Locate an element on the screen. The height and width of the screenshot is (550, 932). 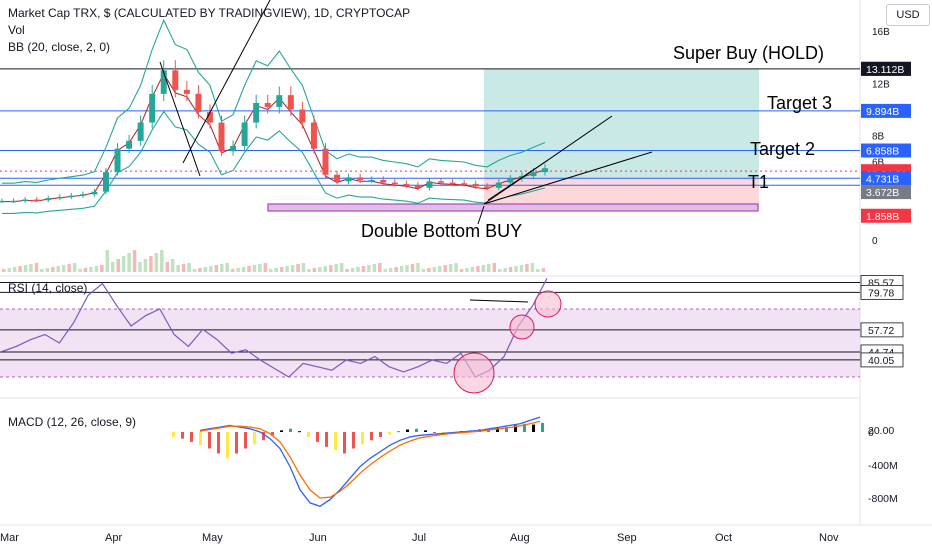
price-level-label: 6.858B is located at coordinates (882, 152).